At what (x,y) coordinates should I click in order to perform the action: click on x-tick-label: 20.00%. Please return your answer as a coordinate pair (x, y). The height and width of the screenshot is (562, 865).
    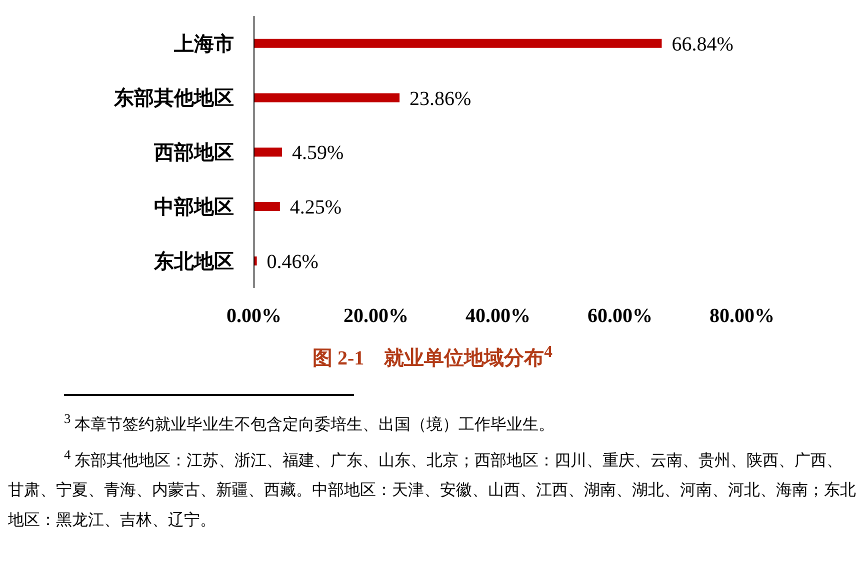
    Looking at the image, I should click on (376, 316).